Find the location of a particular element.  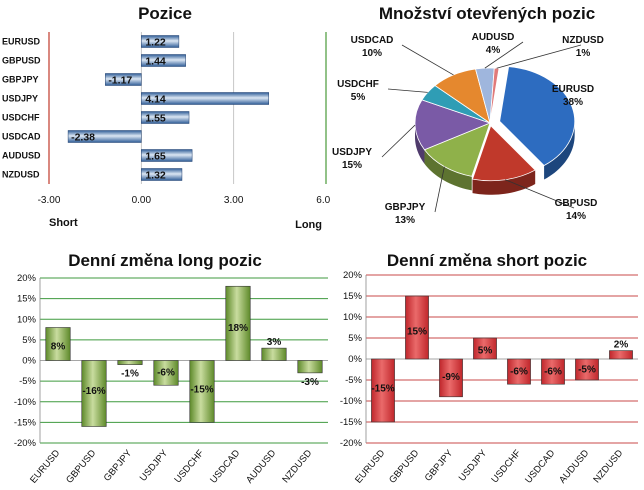

category-label: USDCHF is located at coordinates (21, 118).